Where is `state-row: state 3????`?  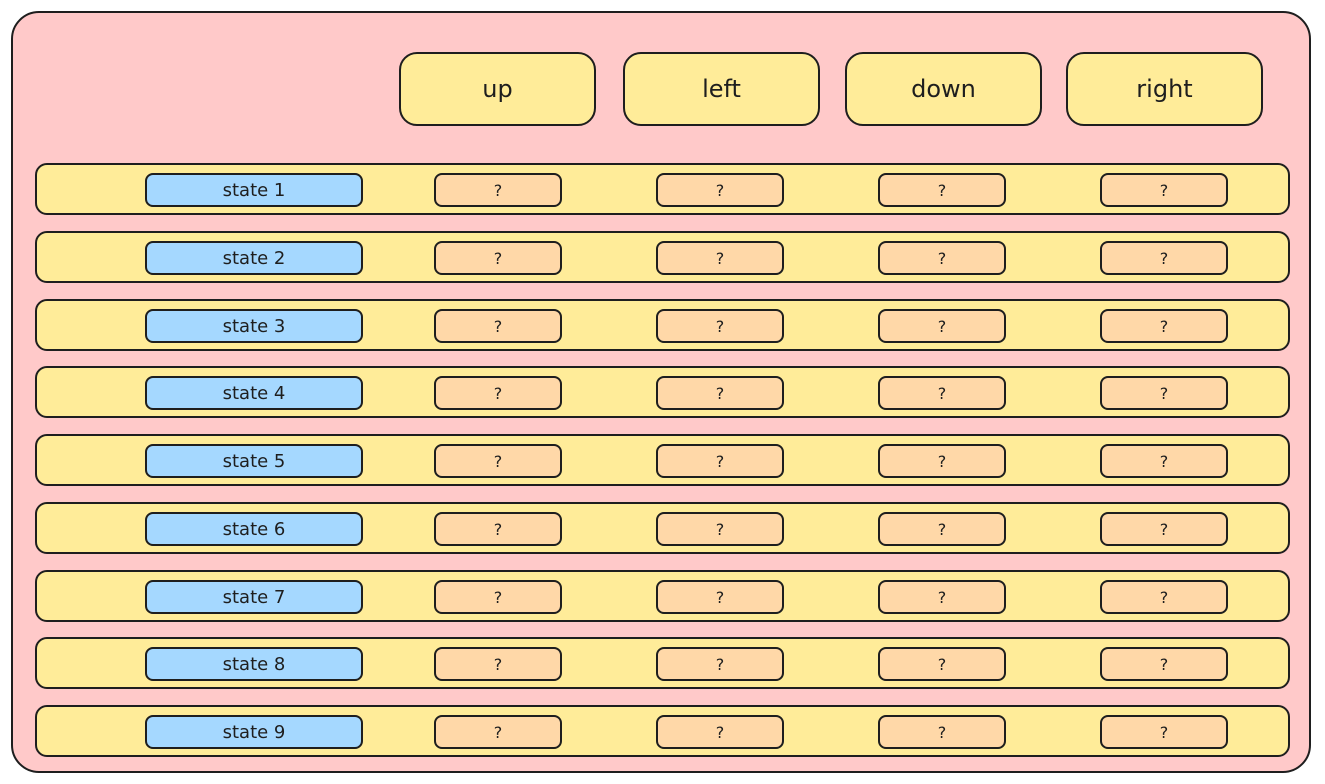 state-row: state 3???? is located at coordinates (662, 325).